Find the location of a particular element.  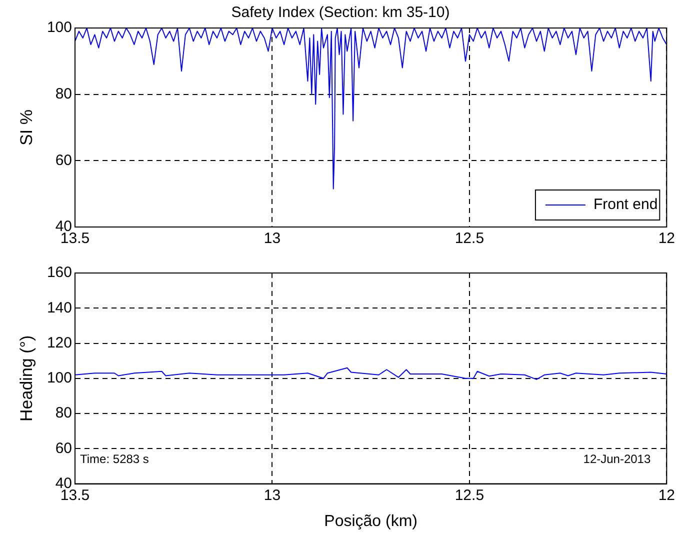

y-tick-label: 140 is located at coordinates (59, 307).